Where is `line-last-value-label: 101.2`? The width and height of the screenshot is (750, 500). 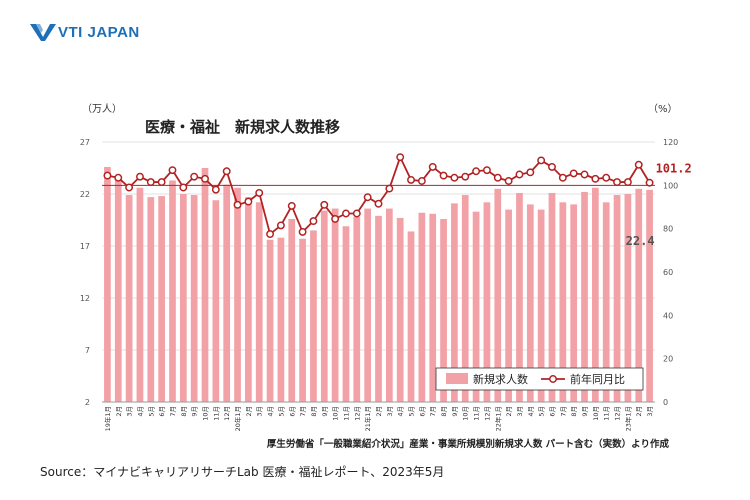
line-last-value-label: 101.2 is located at coordinates (674, 169).